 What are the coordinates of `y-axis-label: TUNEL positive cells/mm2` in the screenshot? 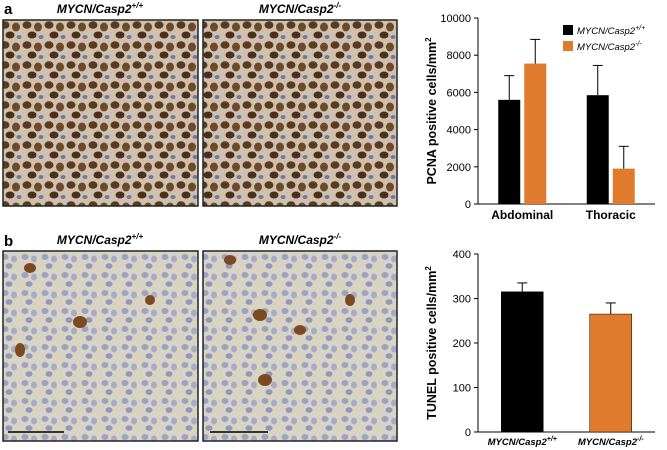 It's located at (431, 343).